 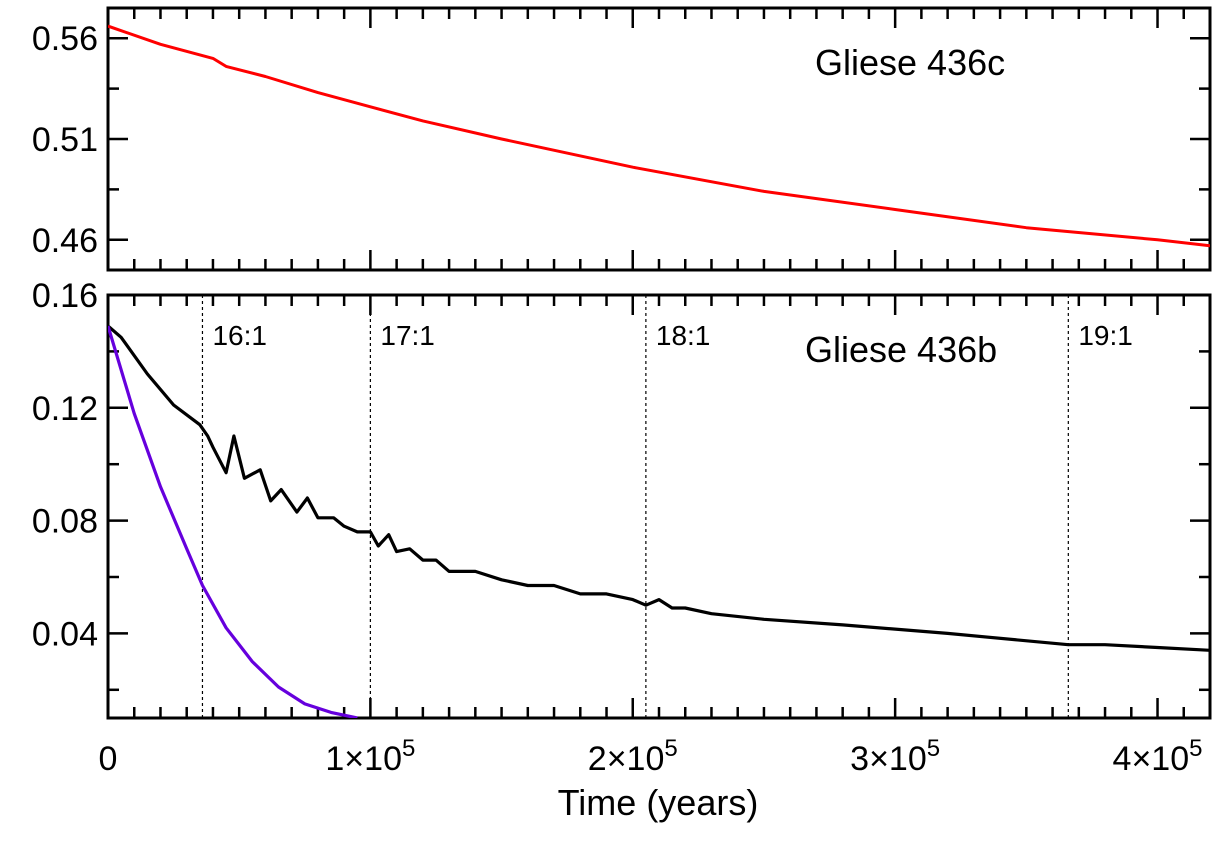 I want to click on panel-annotation: Gliese 436c, so click(x=910, y=62).